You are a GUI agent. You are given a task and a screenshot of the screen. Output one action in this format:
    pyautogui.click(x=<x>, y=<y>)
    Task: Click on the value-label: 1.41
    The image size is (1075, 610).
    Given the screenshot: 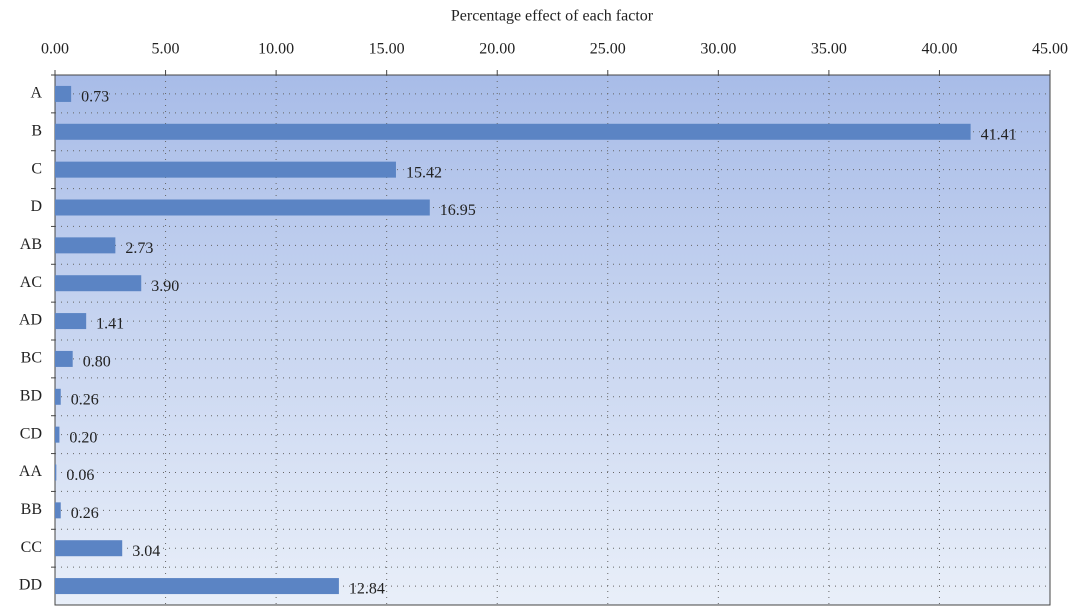 What is the action you would take?
    pyautogui.click(x=110, y=324)
    